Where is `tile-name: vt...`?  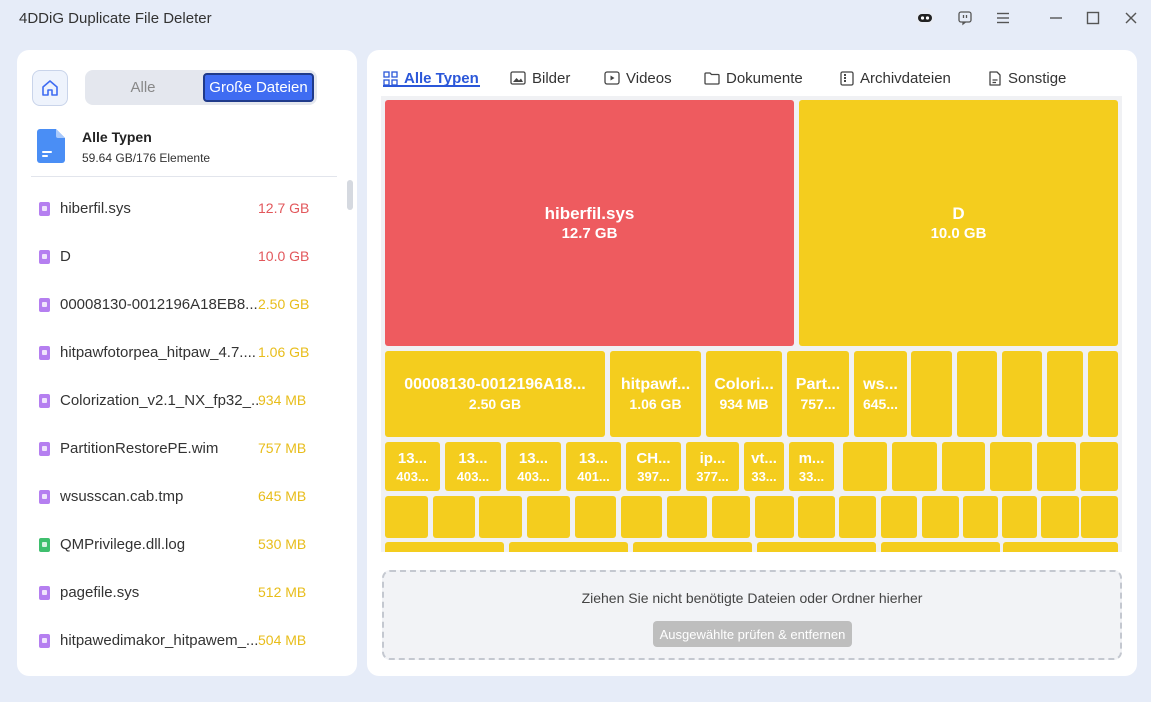 tile-name: vt... is located at coordinates (764, 458).